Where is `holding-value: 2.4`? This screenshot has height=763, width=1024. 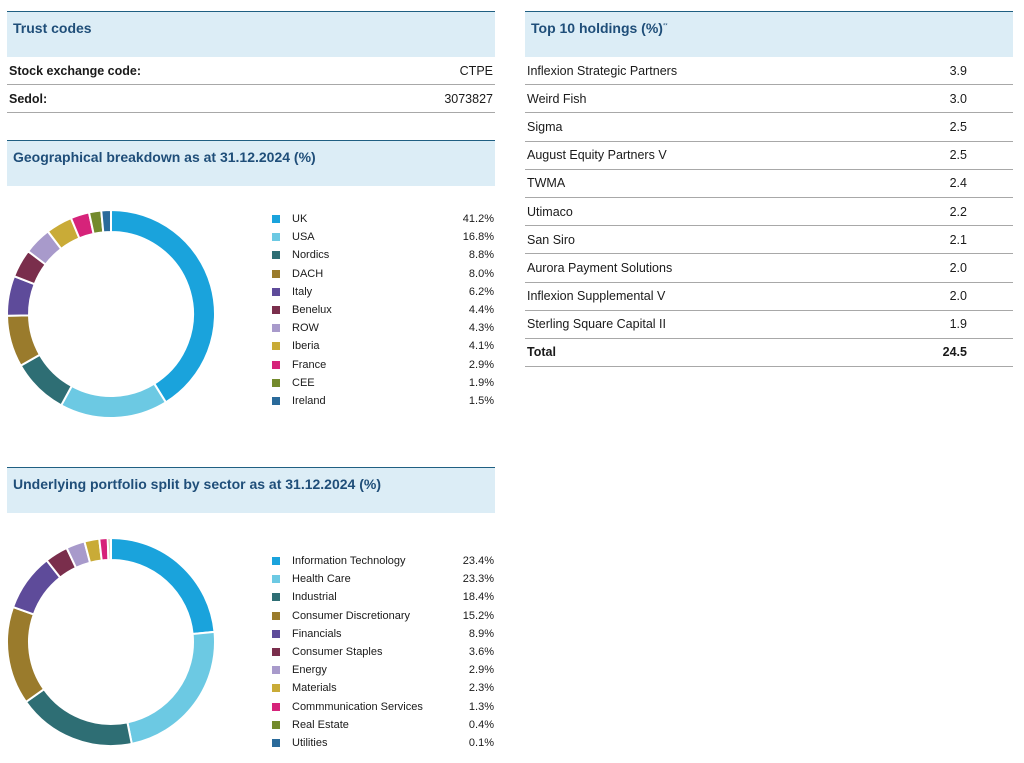 holding-value: 2.4 is located at coordinates (958, 183).